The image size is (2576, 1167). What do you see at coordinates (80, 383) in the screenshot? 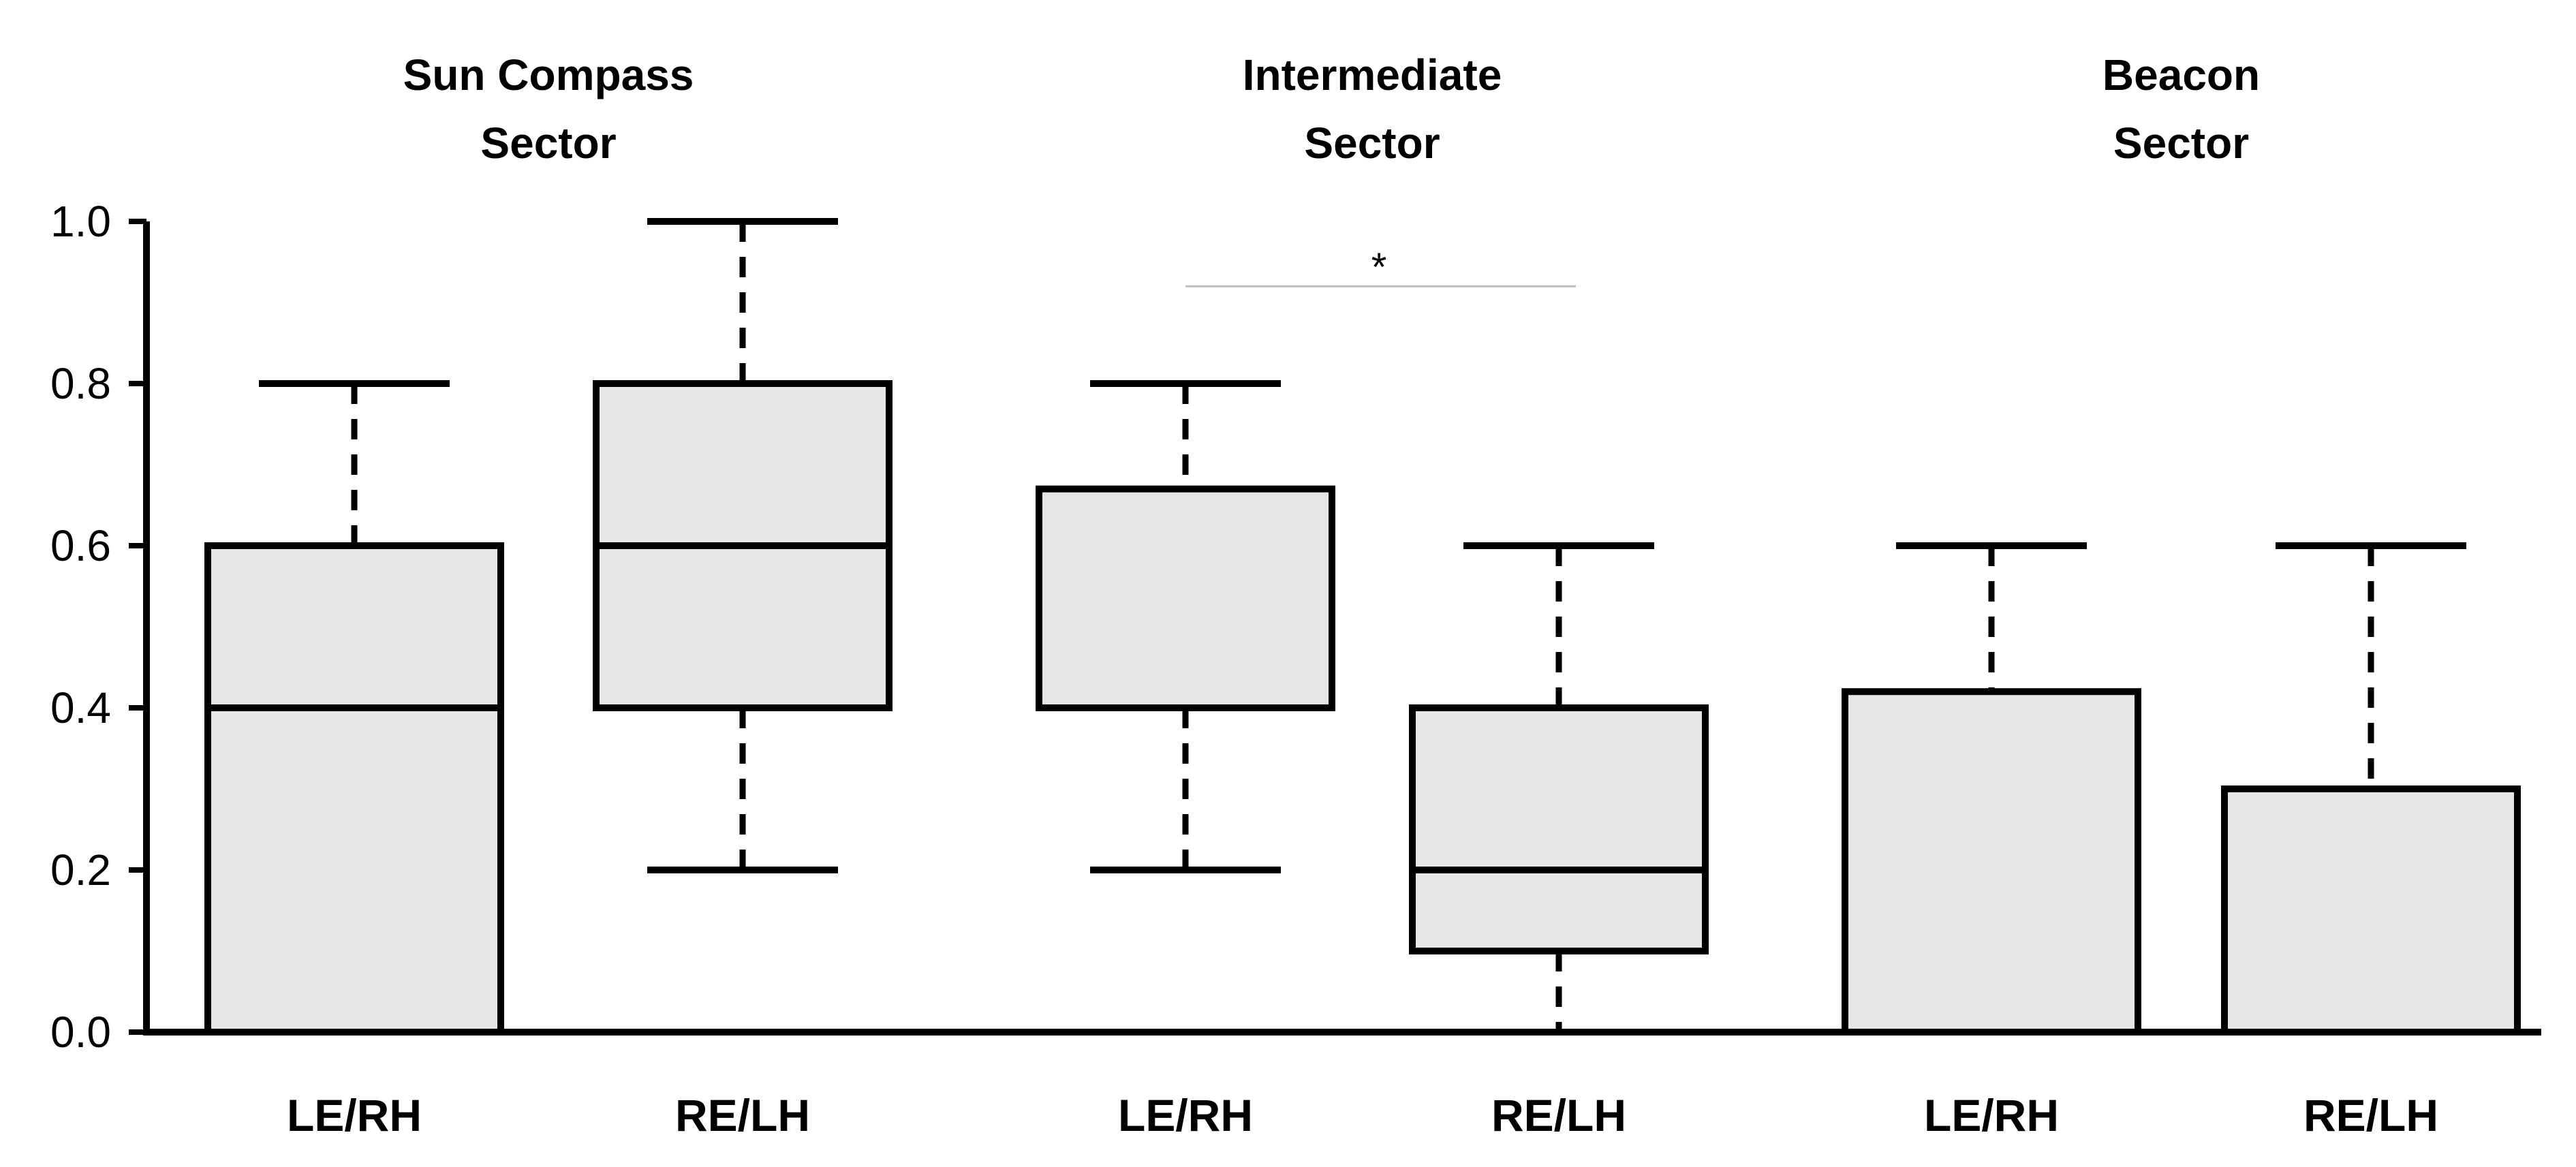
I see `y-tick-label: 0.8` at bounding box center [80, 383].